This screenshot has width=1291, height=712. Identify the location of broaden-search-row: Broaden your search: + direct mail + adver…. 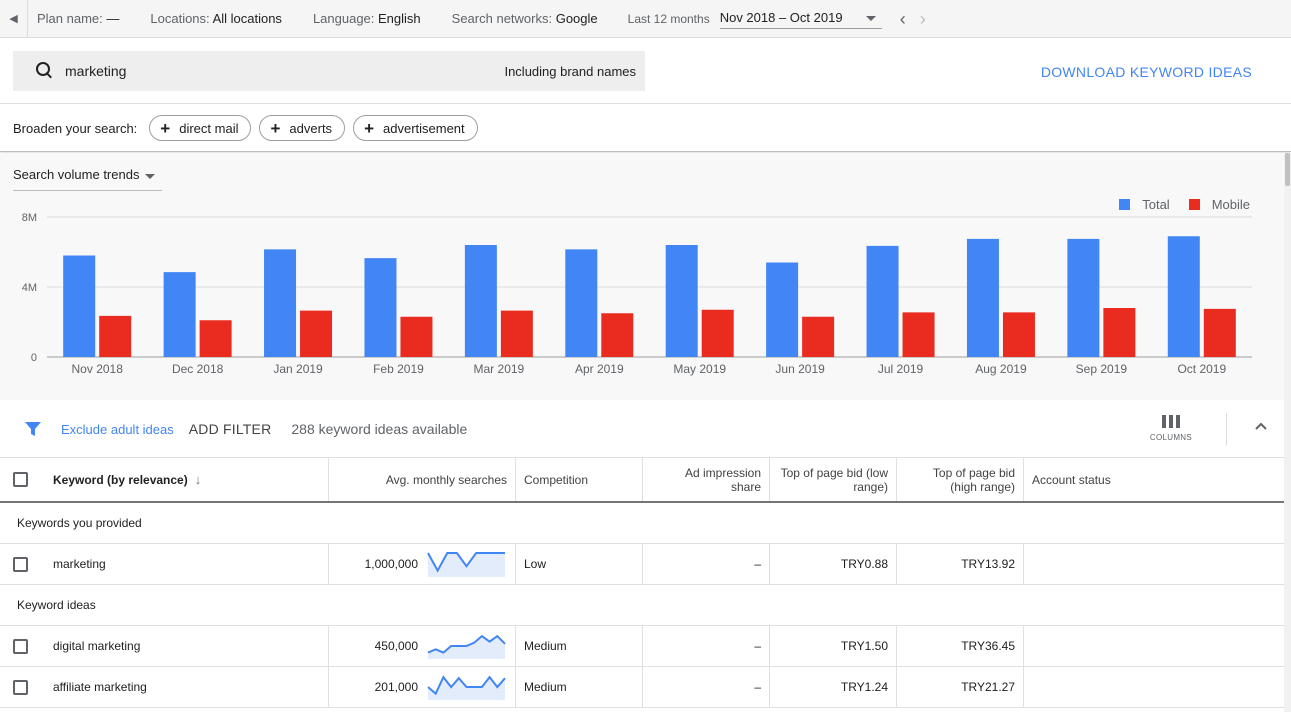
(645, 128).